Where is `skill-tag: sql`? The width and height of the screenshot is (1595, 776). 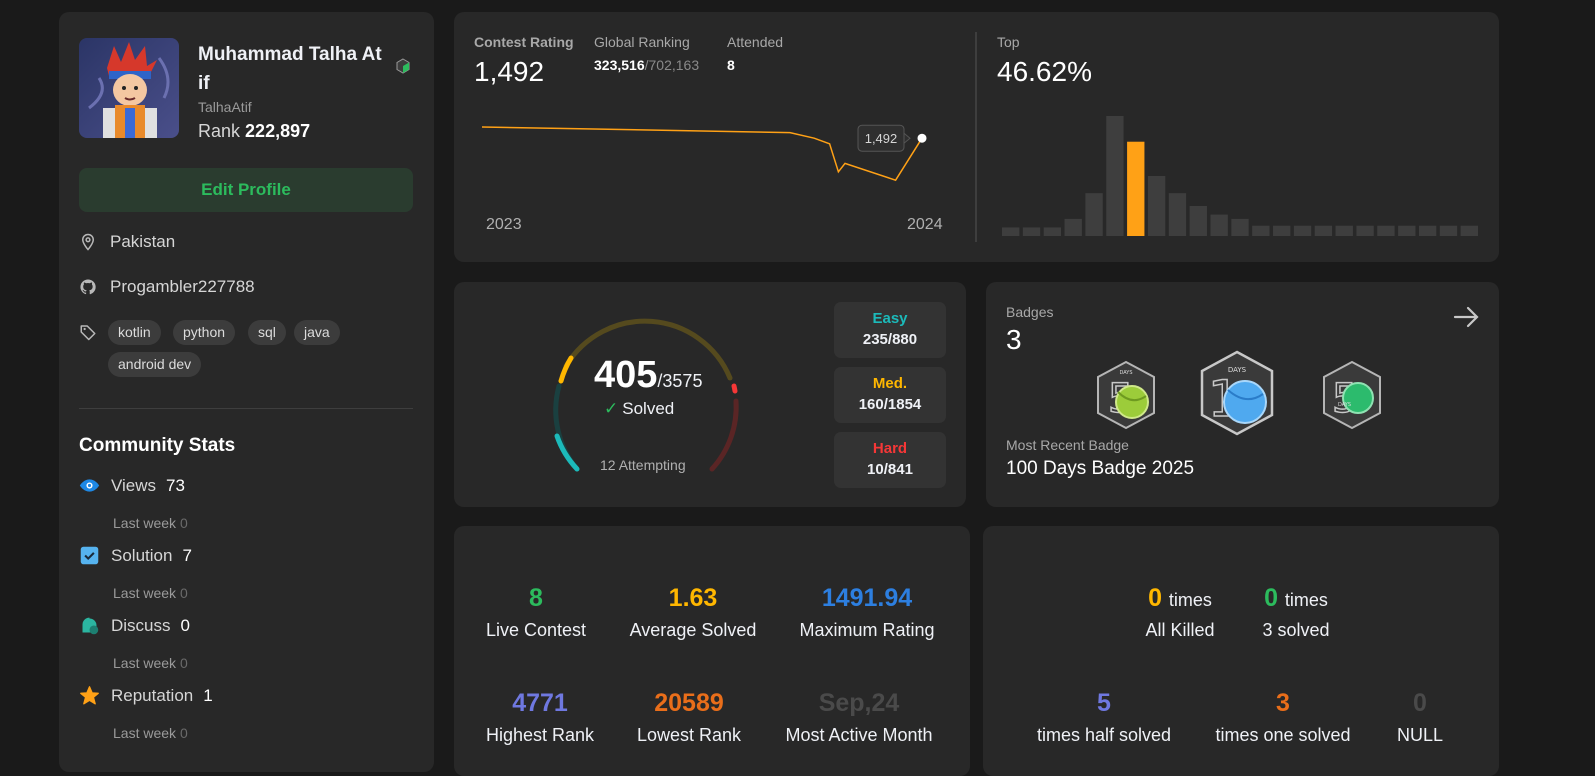
skill-tag: sql is located at coordinates (267, 332).